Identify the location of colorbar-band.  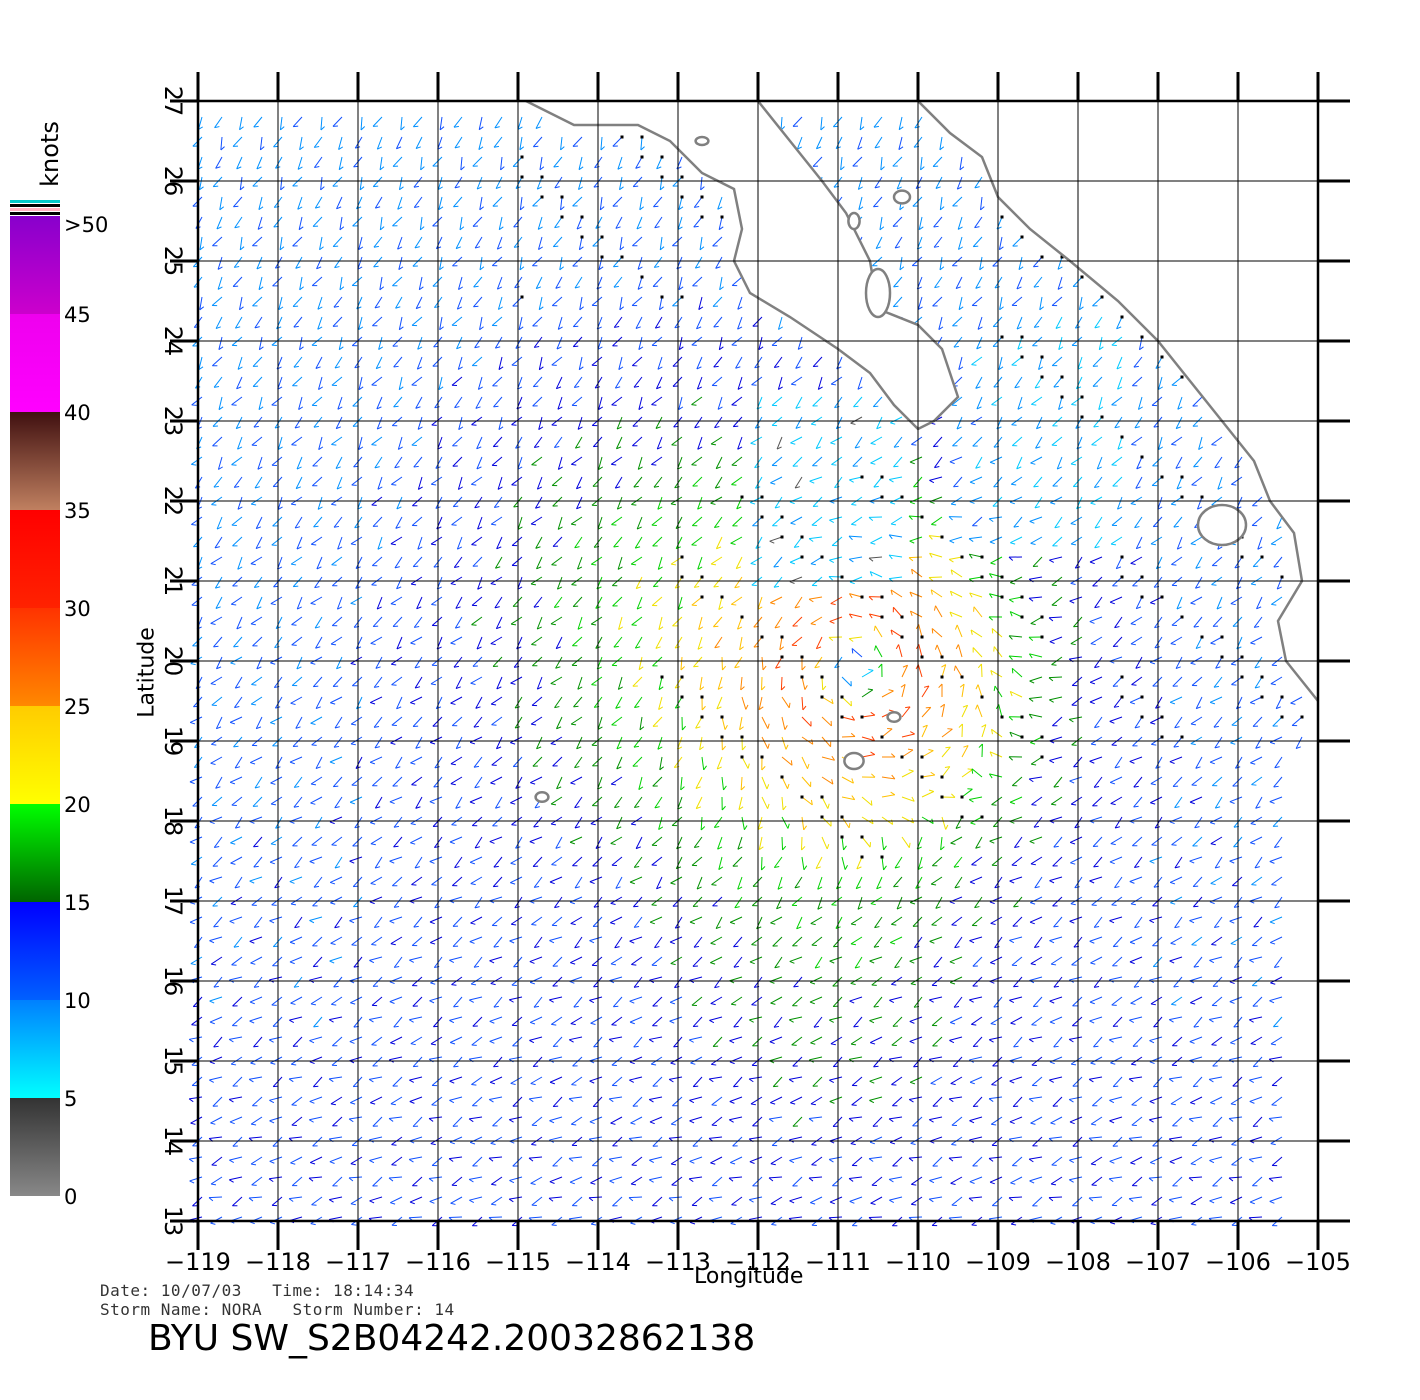
(35, 853).